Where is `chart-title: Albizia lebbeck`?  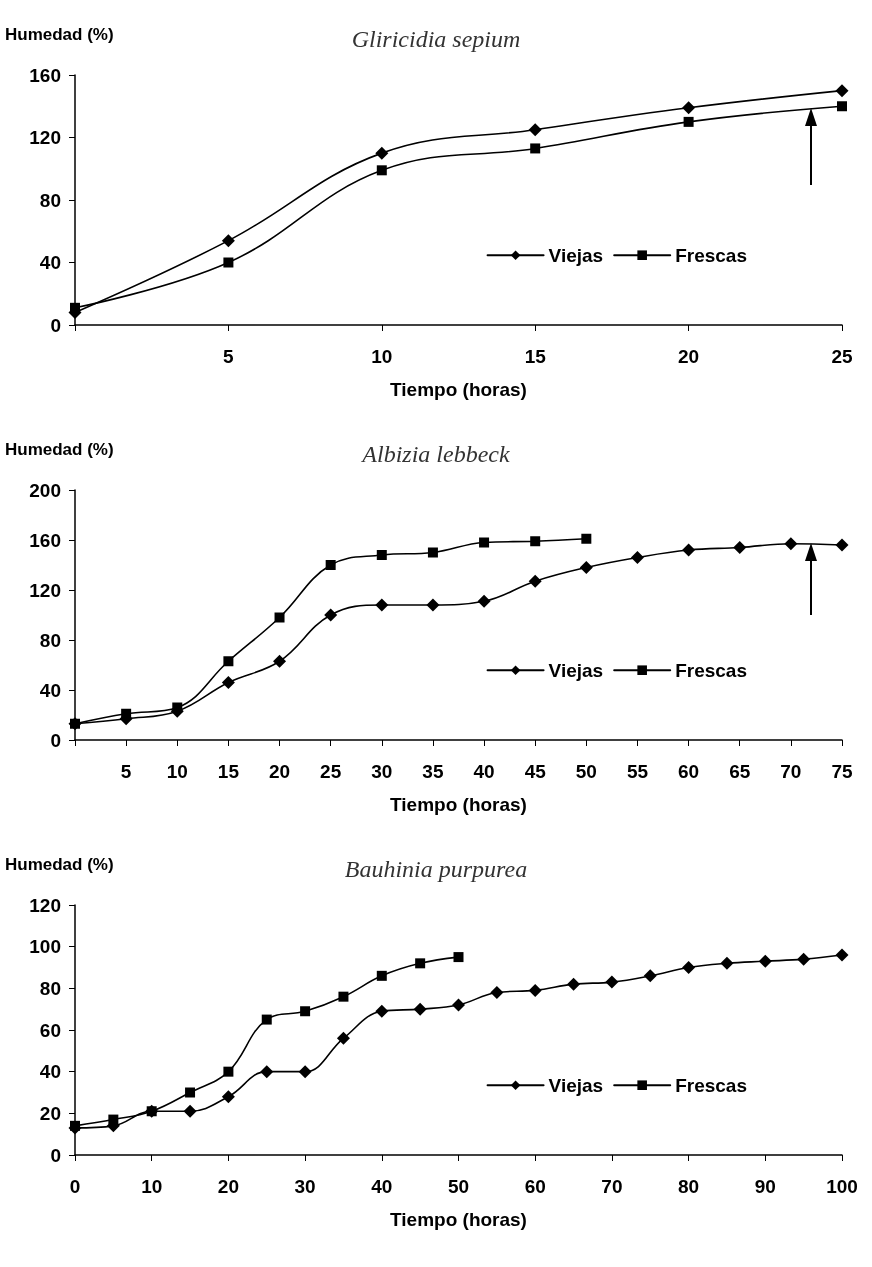 chart-title: Albizia lebbeck is located at coordinates (435, 454).